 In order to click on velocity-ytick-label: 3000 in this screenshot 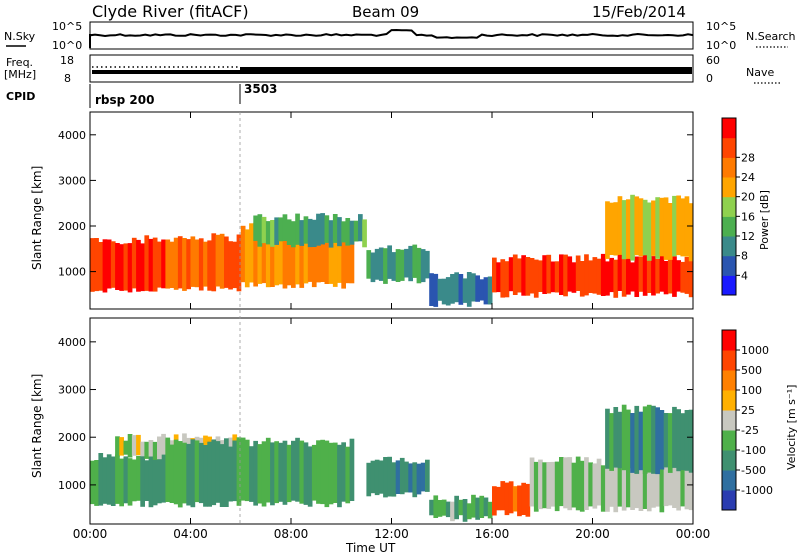, I will do `click(72, 390)`.